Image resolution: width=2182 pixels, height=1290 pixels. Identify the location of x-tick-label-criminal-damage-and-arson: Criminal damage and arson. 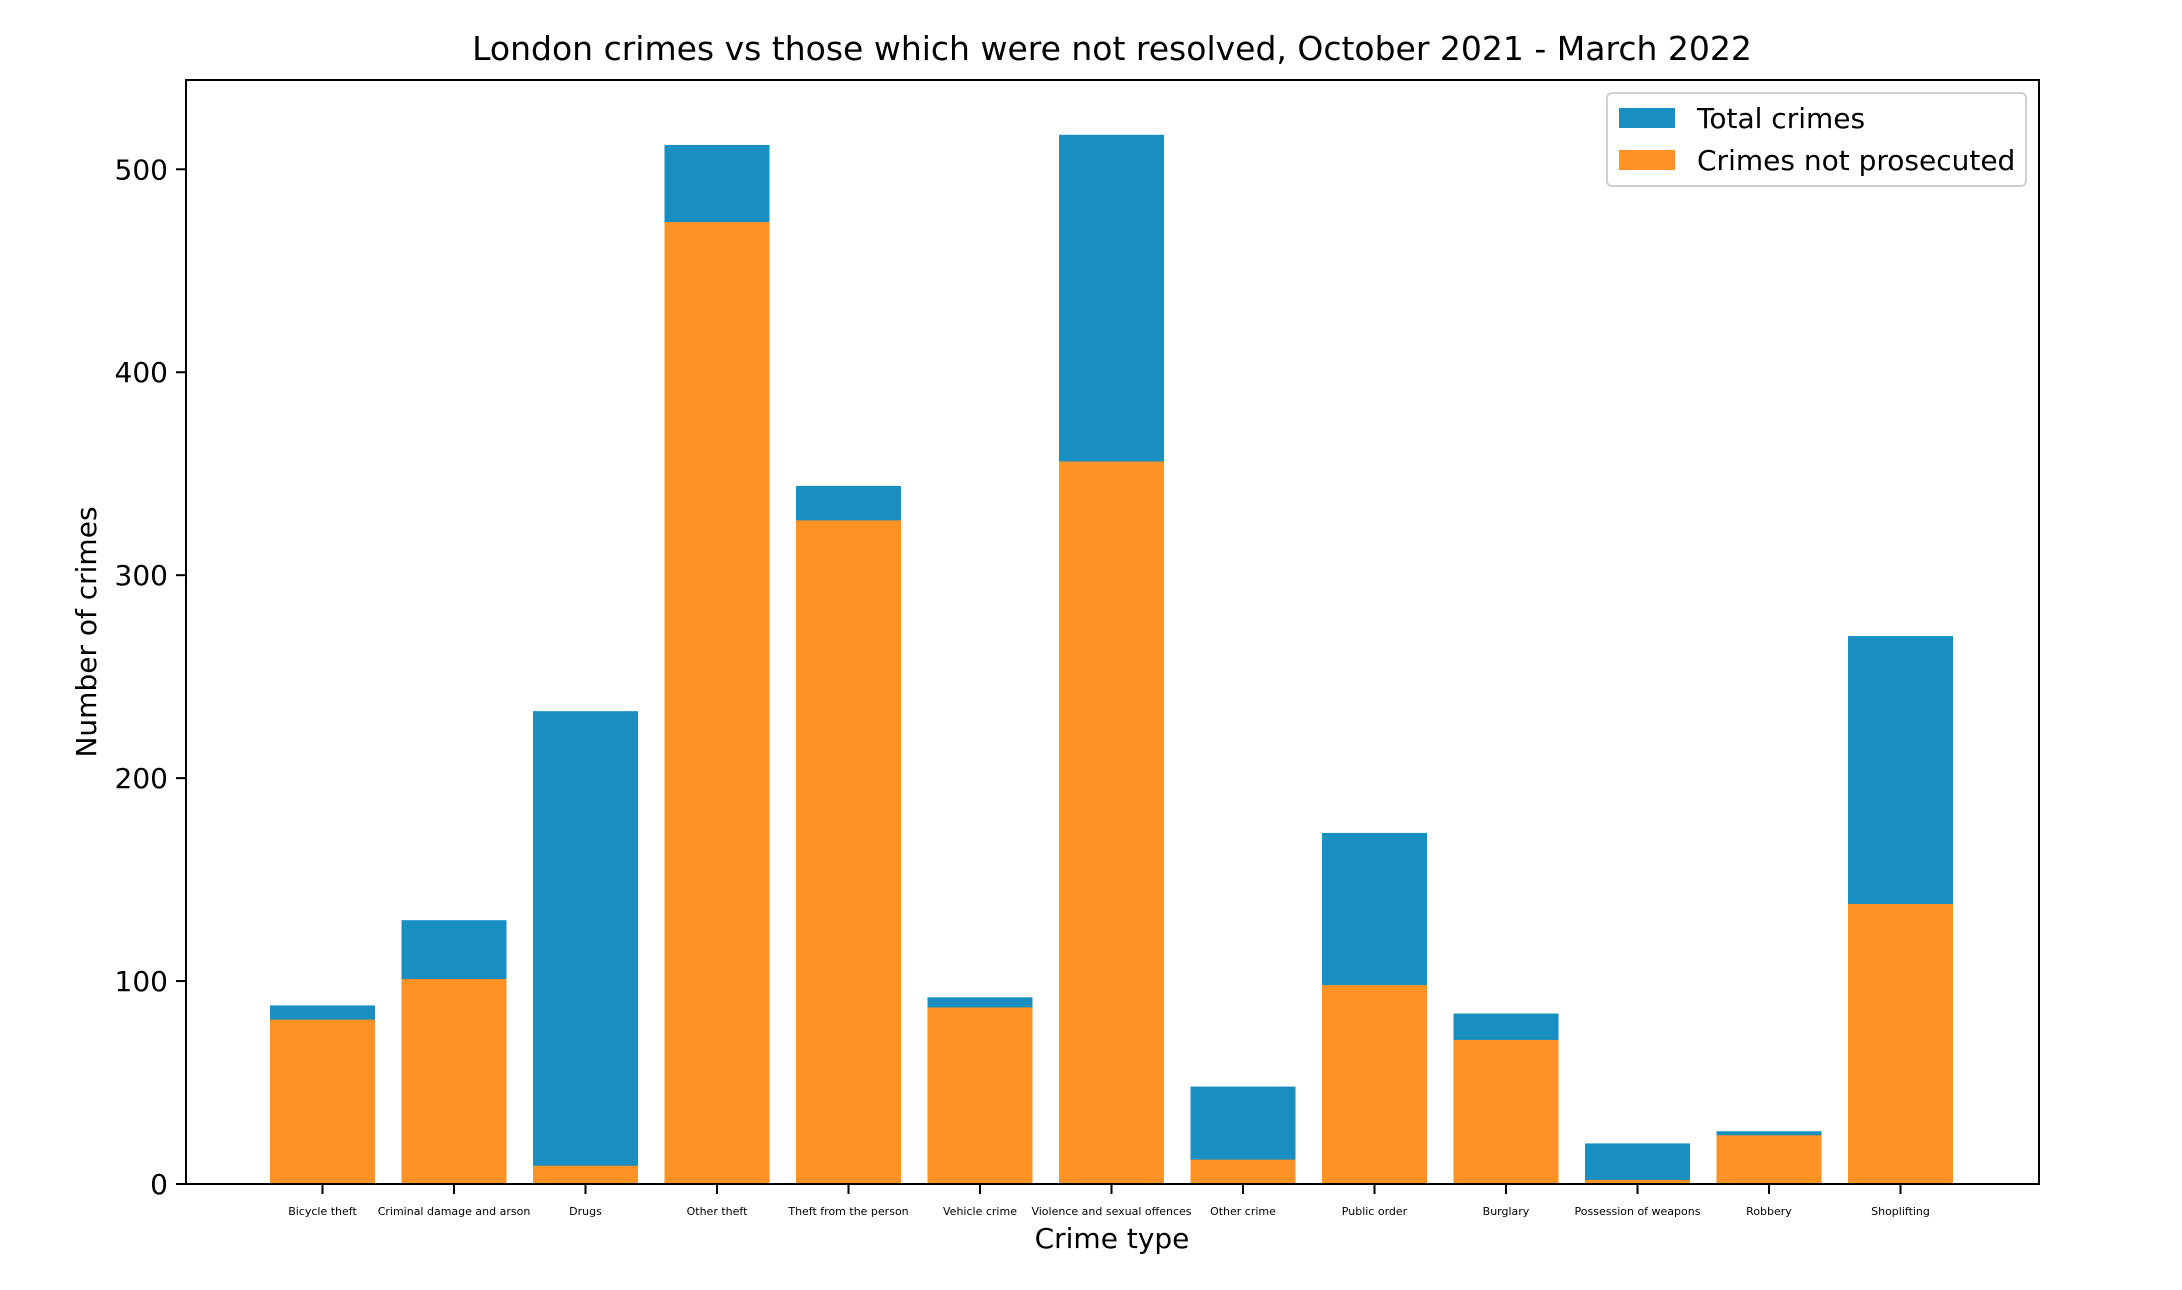
(454, 1211).